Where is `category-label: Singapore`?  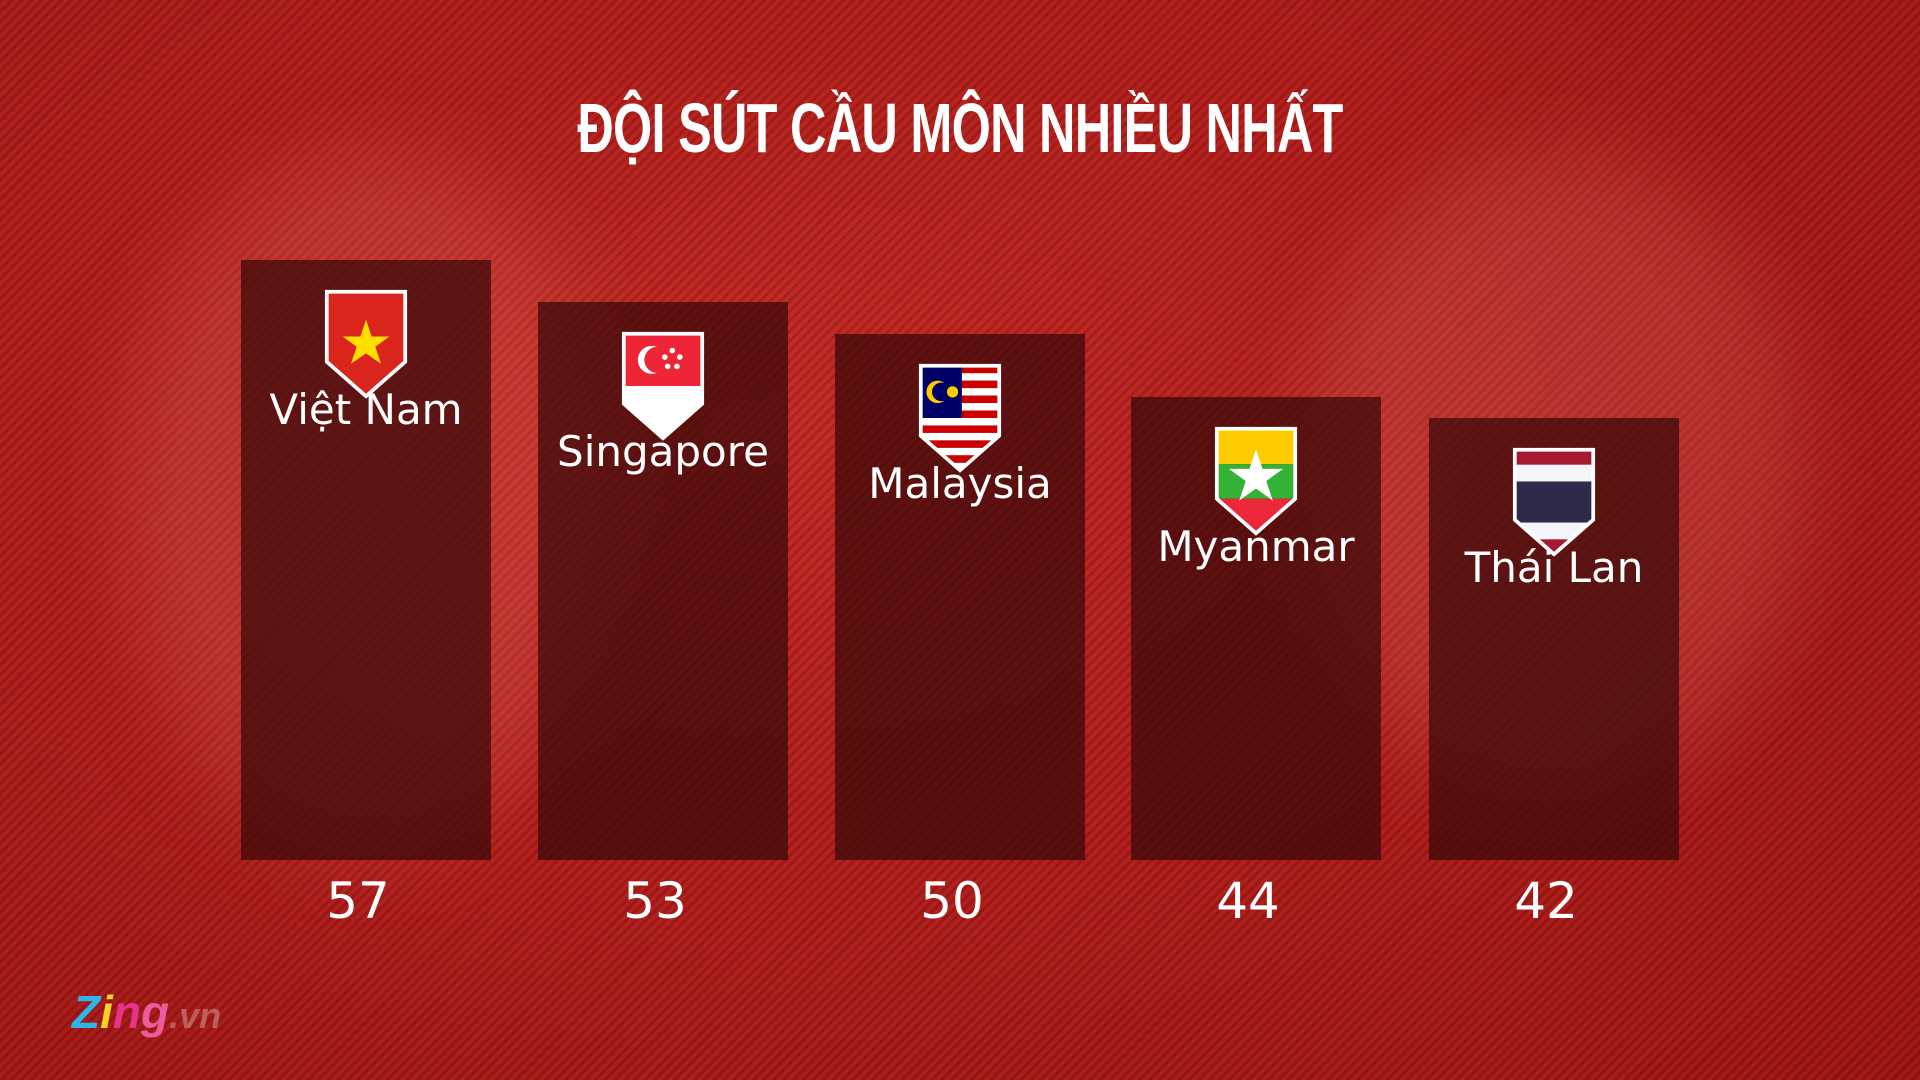
category-label: Singapore is located at coordinates (663, 452).